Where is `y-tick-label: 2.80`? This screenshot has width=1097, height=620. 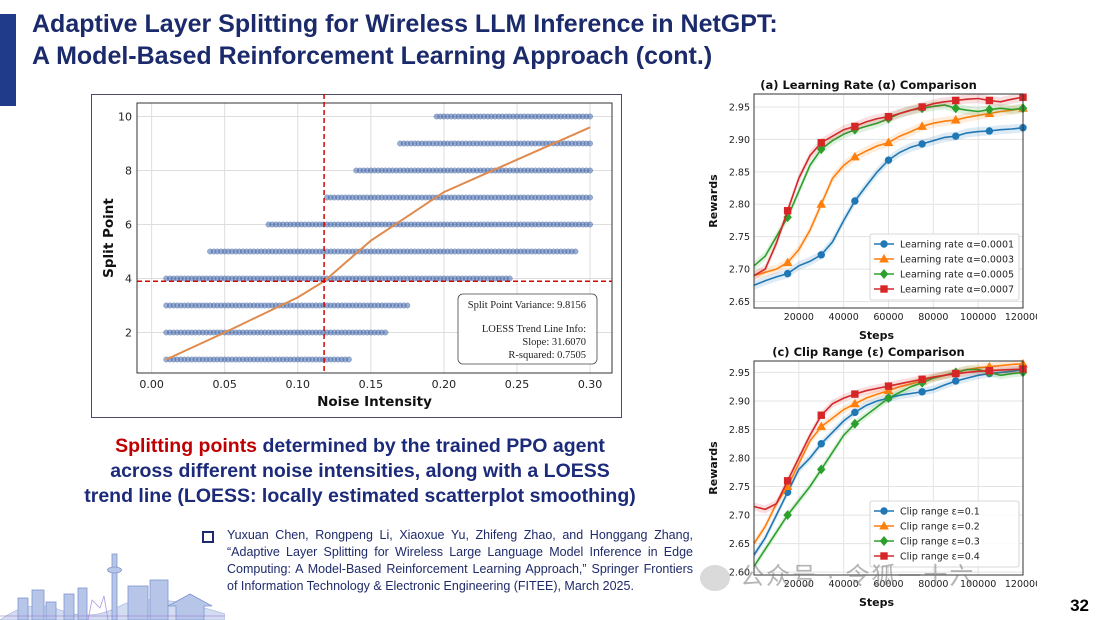
y-tick-label: 2.80 is located at coordinates (739, 459).